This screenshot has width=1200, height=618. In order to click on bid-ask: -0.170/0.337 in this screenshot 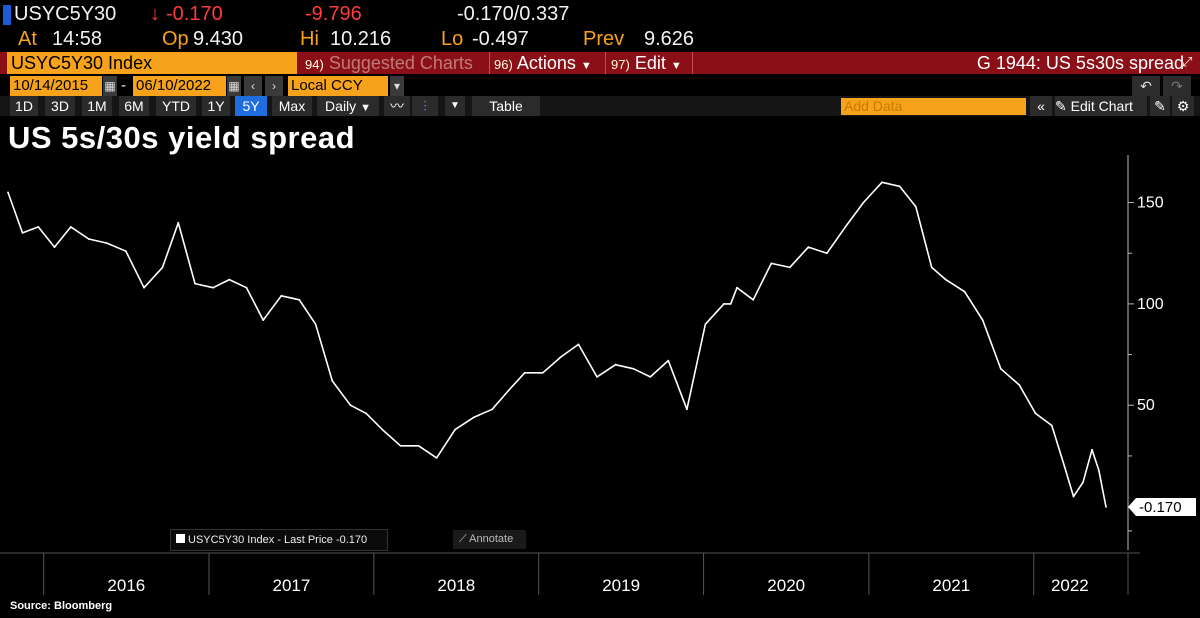, I will do `click(513, 14)`.